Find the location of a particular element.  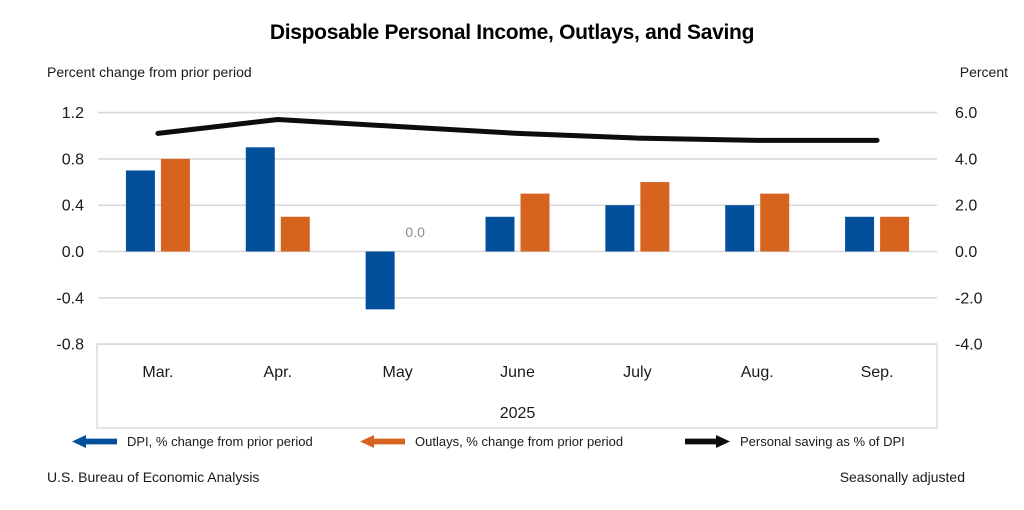

left-tick-label: 1.2 is located at coordinates (73, 113).